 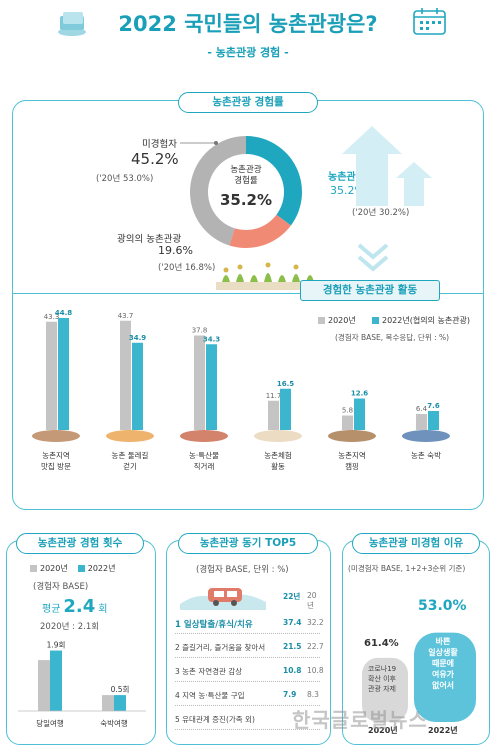 I want to click on reason-2020-text: 코로나19 확산 이후 관광 자제, so click(x=382, y=679).